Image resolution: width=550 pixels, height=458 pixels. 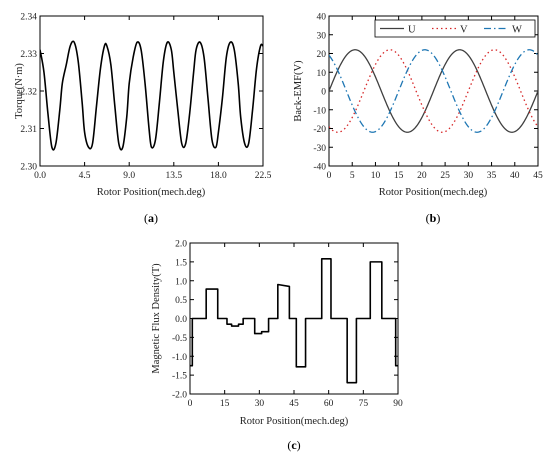 What do you see at coordinates (28, 18) in the screenshot?
I see `y-tick-label: 2.34` at bounding box center [28, 18].